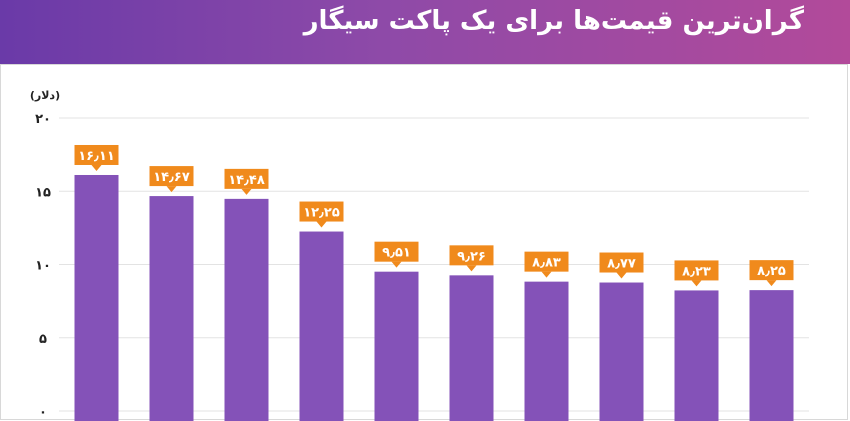 The image size is (850, 421). I want to click on data-label: ۱۴٫۶۷, so click(171, 177).